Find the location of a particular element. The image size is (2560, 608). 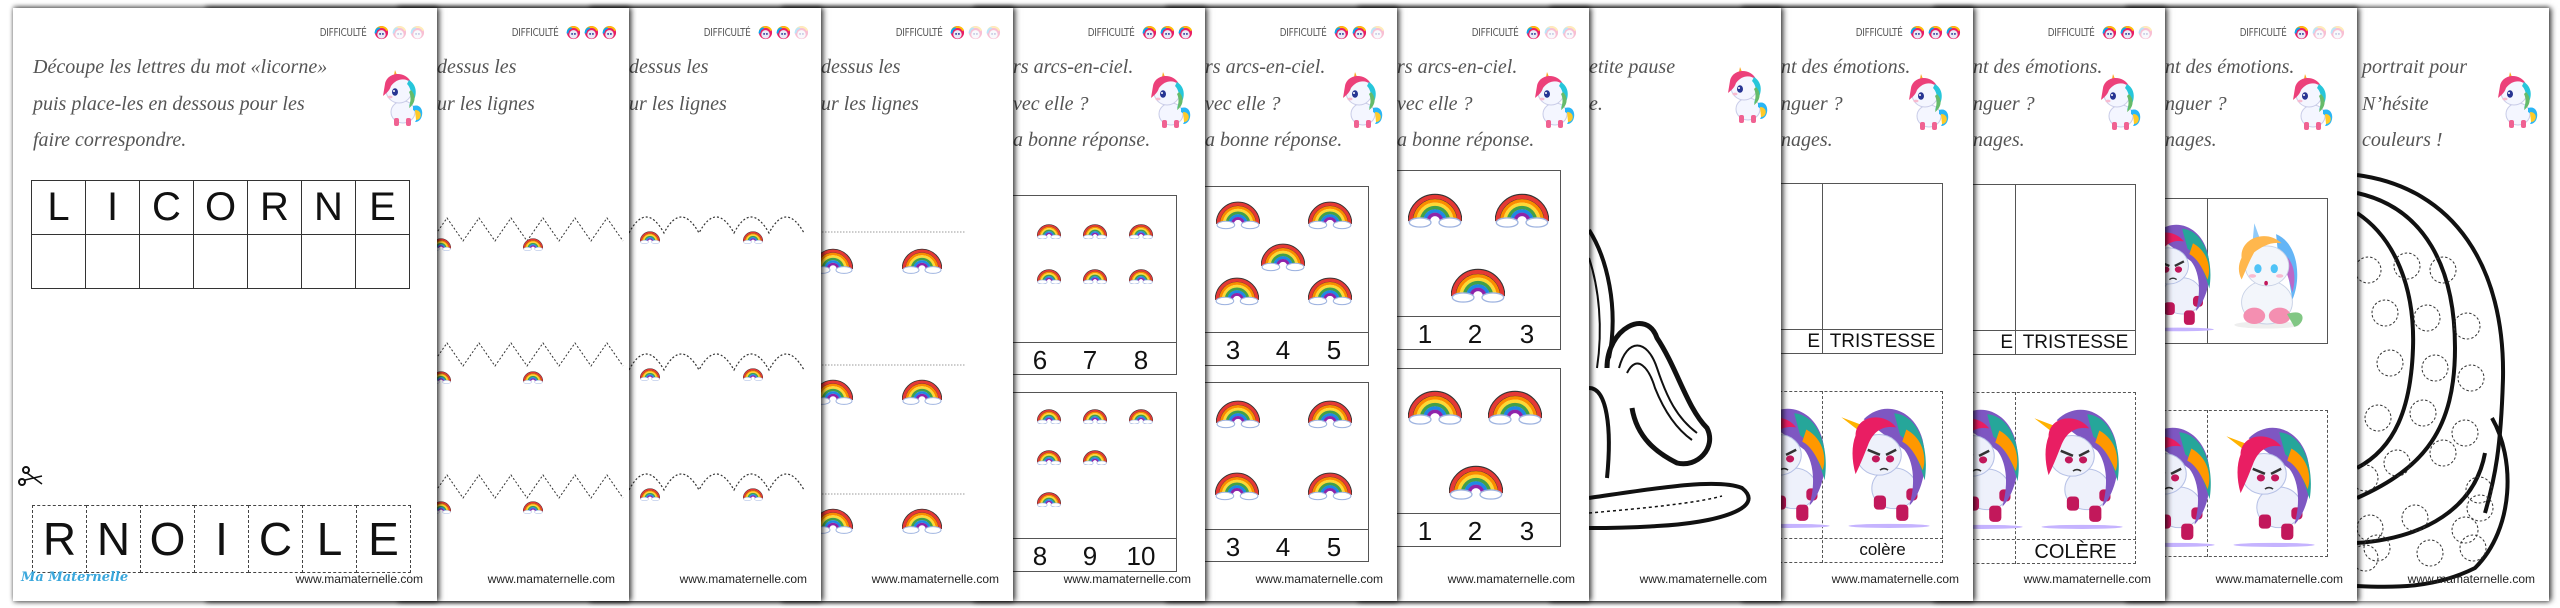

answer-option: 10 is located at coordinates (1141, 556).